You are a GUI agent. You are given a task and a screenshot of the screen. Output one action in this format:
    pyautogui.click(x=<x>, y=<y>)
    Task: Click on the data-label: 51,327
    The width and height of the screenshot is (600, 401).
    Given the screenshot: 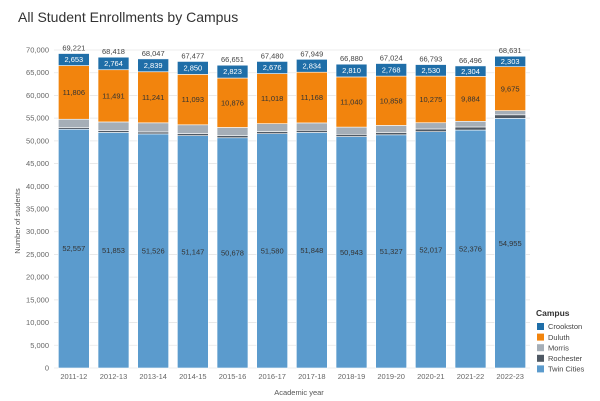 What is the action you would take?
    pyautogui.click(x=391, y=251)
    